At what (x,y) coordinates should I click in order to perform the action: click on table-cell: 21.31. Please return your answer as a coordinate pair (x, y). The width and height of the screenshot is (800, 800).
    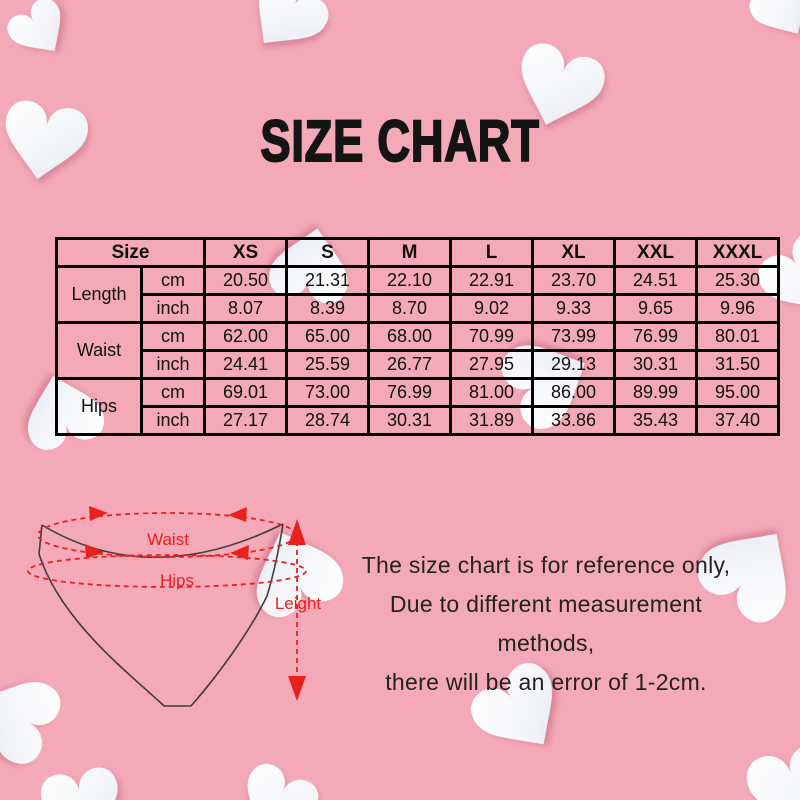
    Looking at the image, I should click on (327, 280).